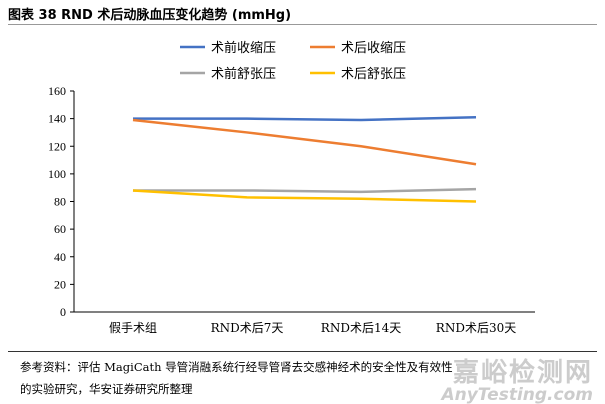 Image resolution: width=605 pixels, height=404 pixels. Describe the element at coordinates (60, 202) in the screenshot. I see `y-tick-label: 80` at that location.